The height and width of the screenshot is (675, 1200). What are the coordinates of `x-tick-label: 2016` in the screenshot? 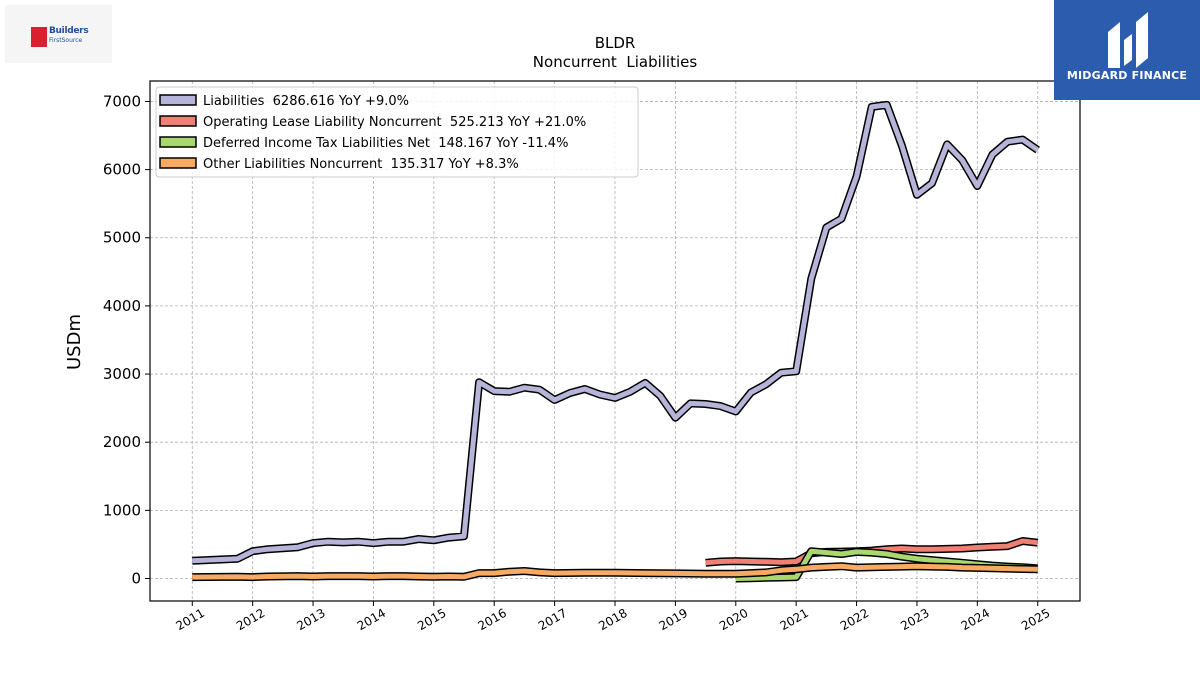 It's located at (491, 619).